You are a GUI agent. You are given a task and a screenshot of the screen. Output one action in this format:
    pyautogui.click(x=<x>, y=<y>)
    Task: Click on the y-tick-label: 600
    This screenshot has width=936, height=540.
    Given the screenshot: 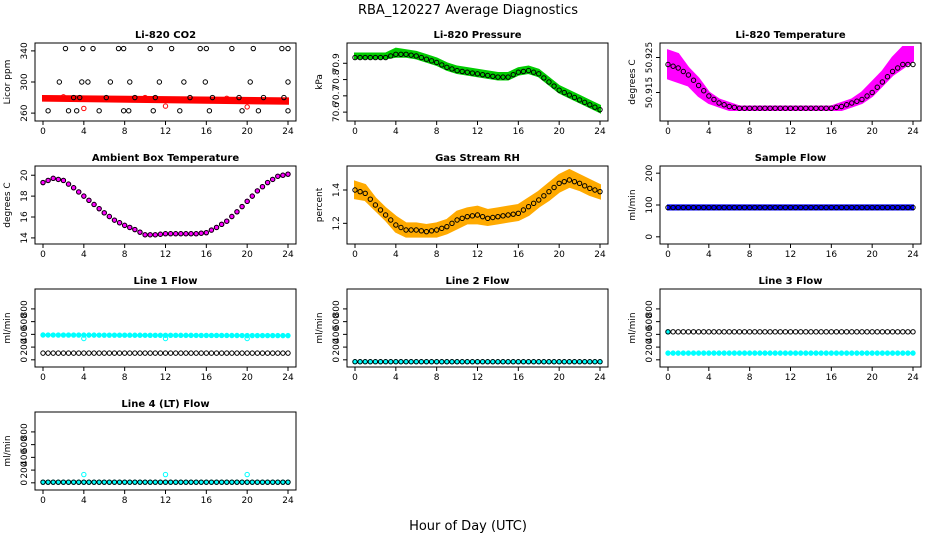 What is the action you would take?
    pyautogui.click(x=650, y=321)
    